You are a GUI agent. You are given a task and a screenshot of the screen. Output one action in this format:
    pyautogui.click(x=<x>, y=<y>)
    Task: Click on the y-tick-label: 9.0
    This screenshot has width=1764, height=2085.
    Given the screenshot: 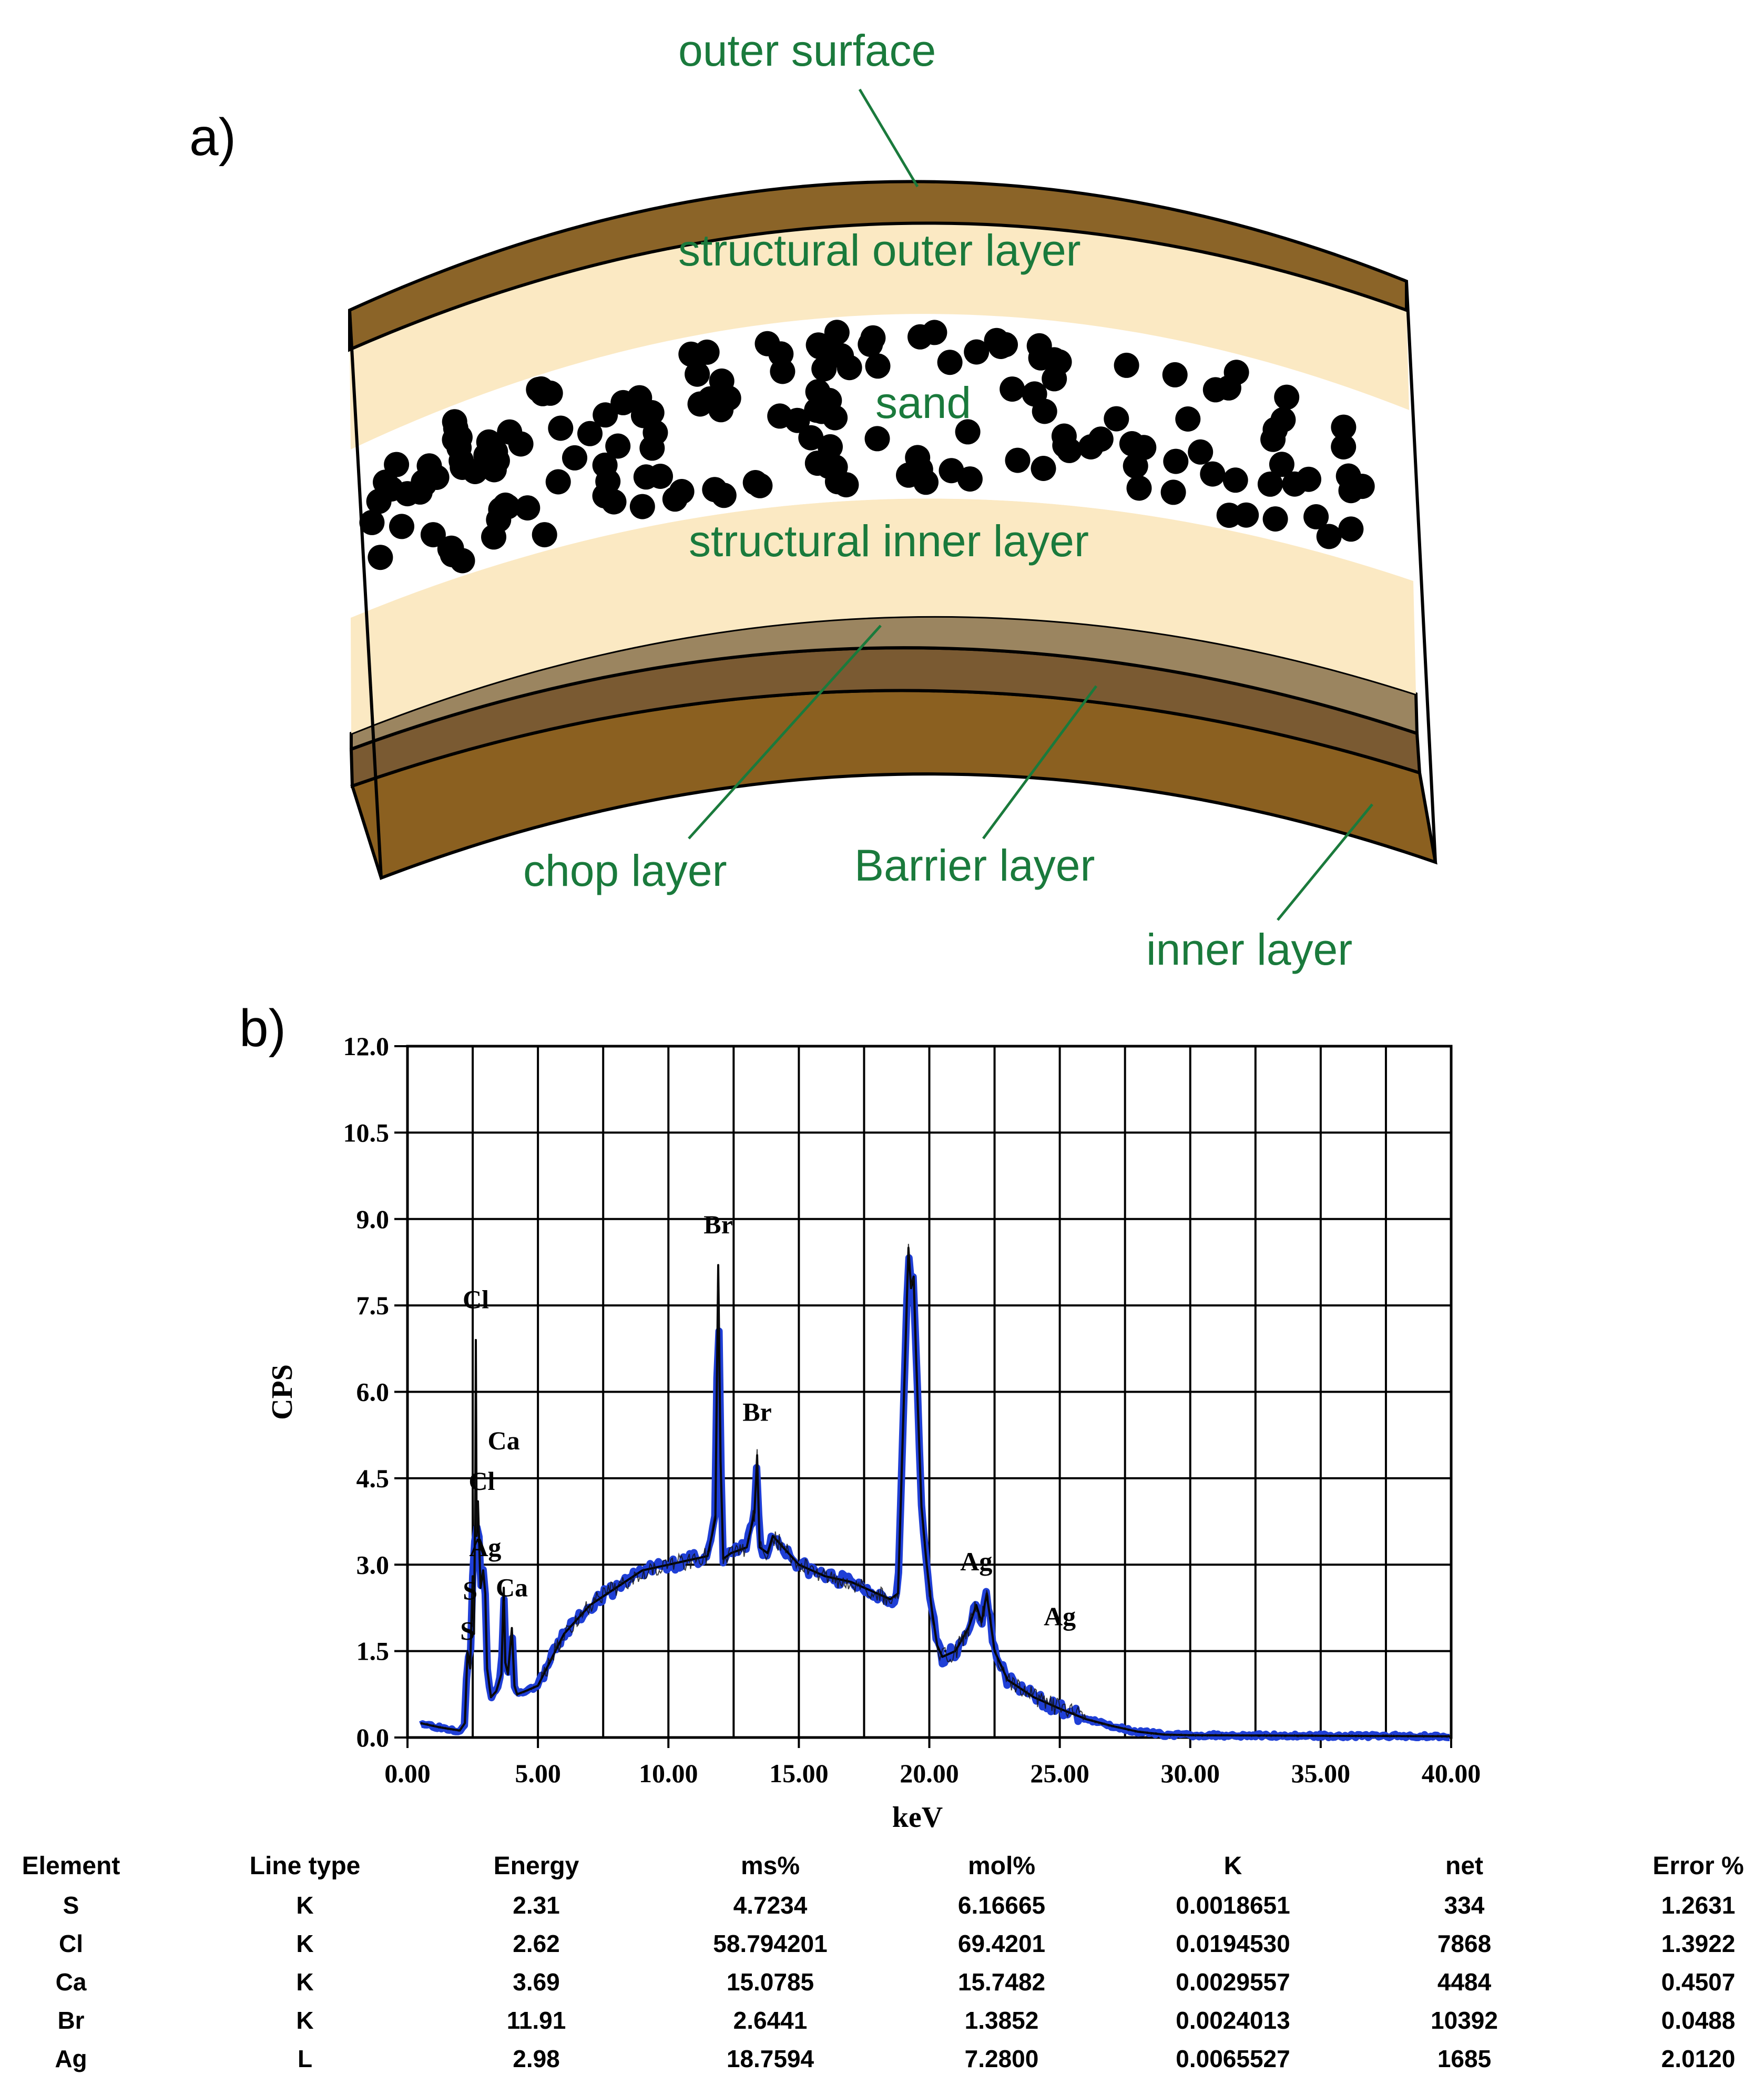 What is the action you would take?
    pyautogui.click(x=373, y=1219)
    